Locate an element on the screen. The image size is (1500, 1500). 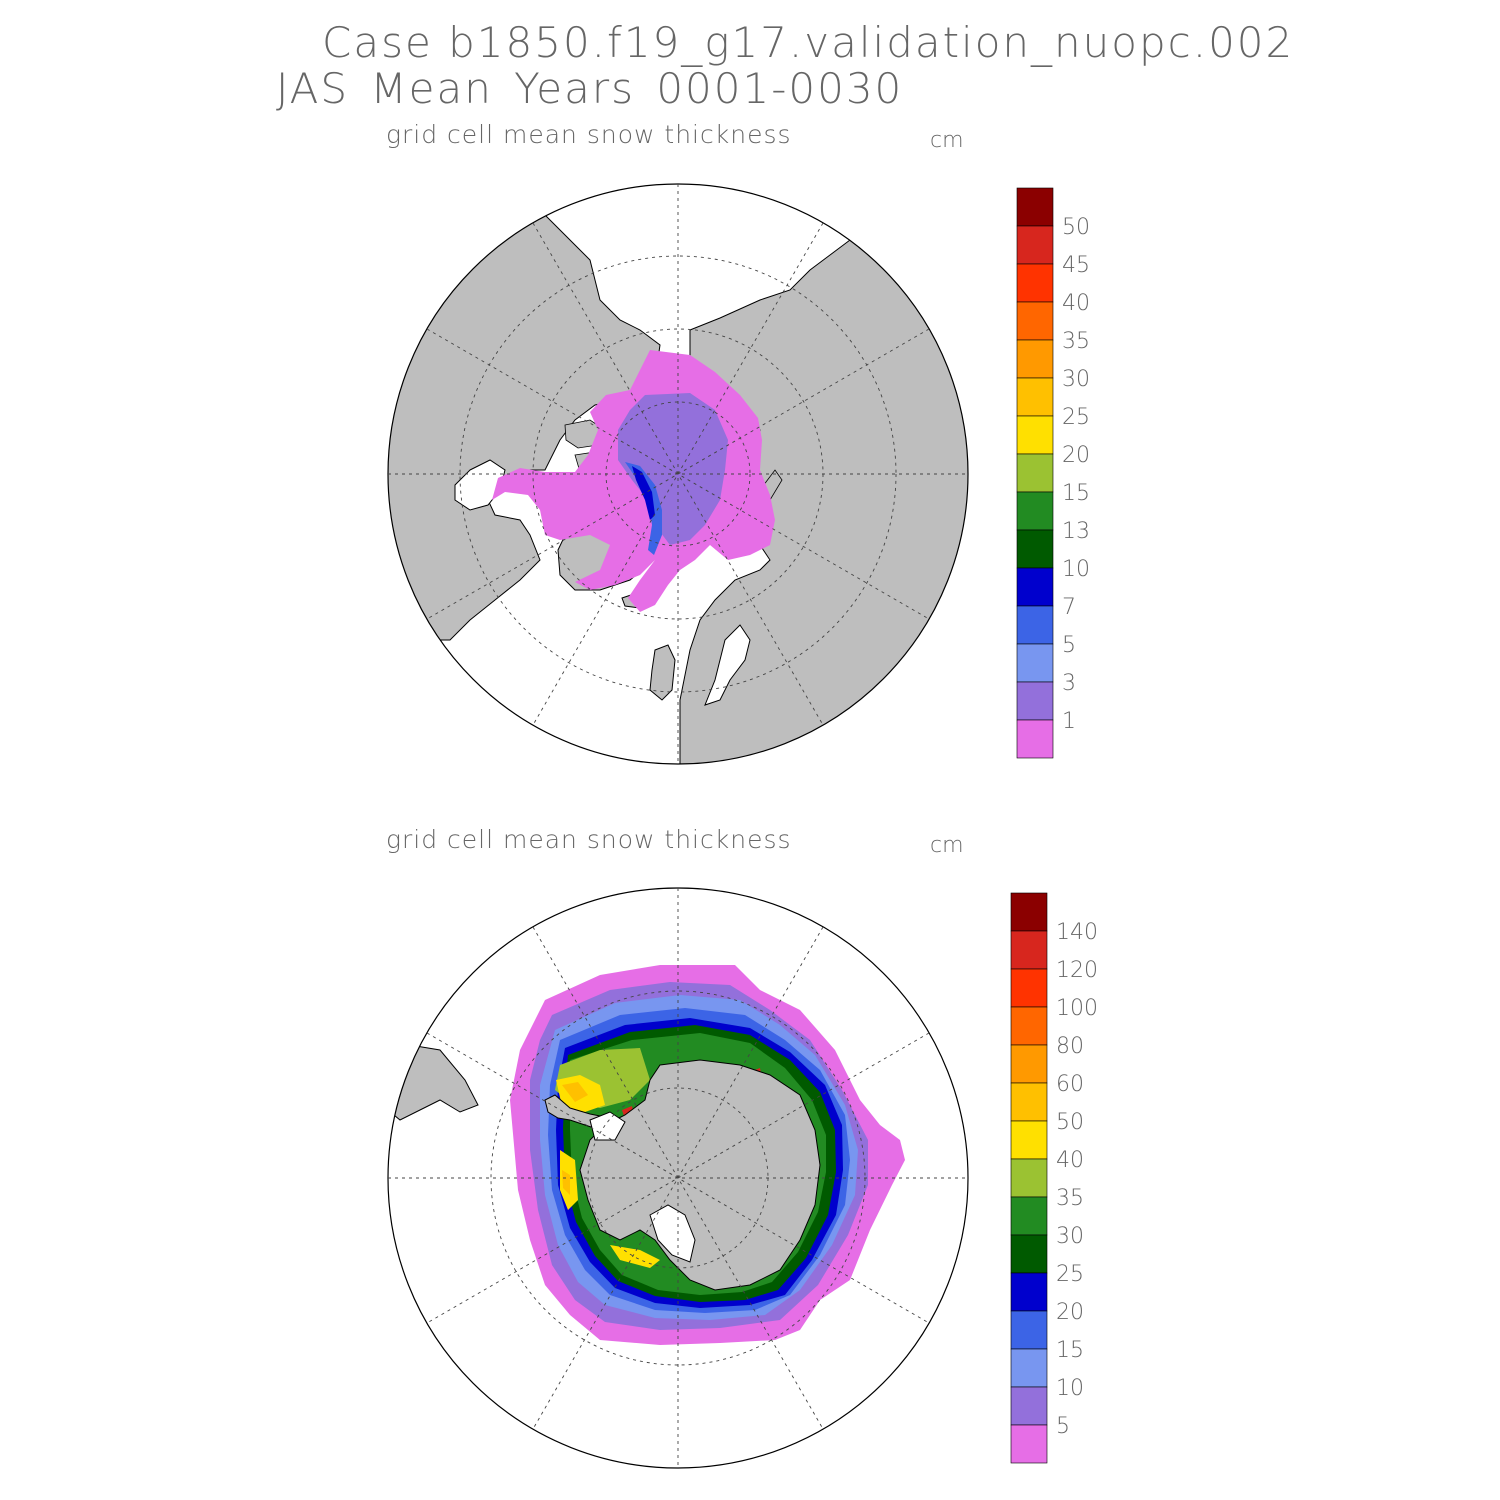
south-units-label: cm is located at coordinates (947, 845).